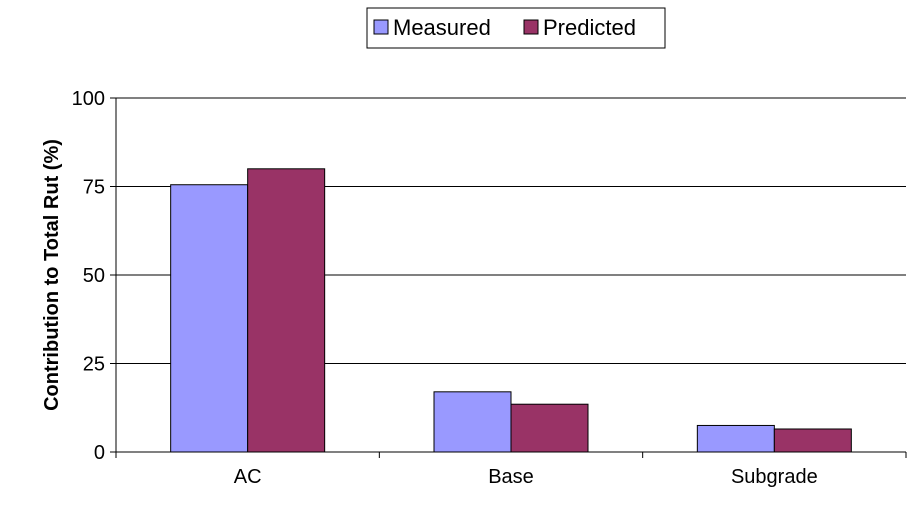 This screenshot has width=912, height=509. What do you see at coordinates (549, 428) in the screenshot?
I see `bar-predicted-base` at bounding box center [549, 428].